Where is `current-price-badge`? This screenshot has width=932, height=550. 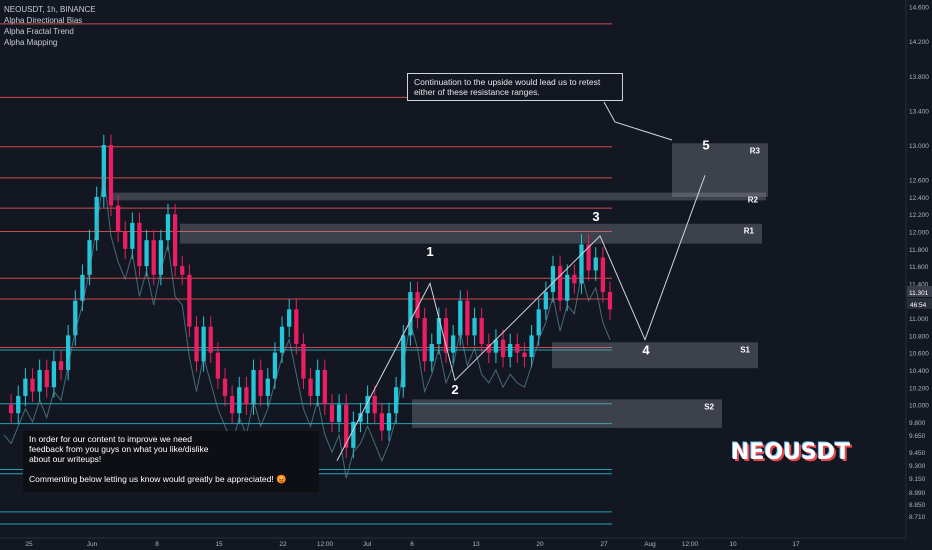
current-price-badge is located at coordinates (919, 292).